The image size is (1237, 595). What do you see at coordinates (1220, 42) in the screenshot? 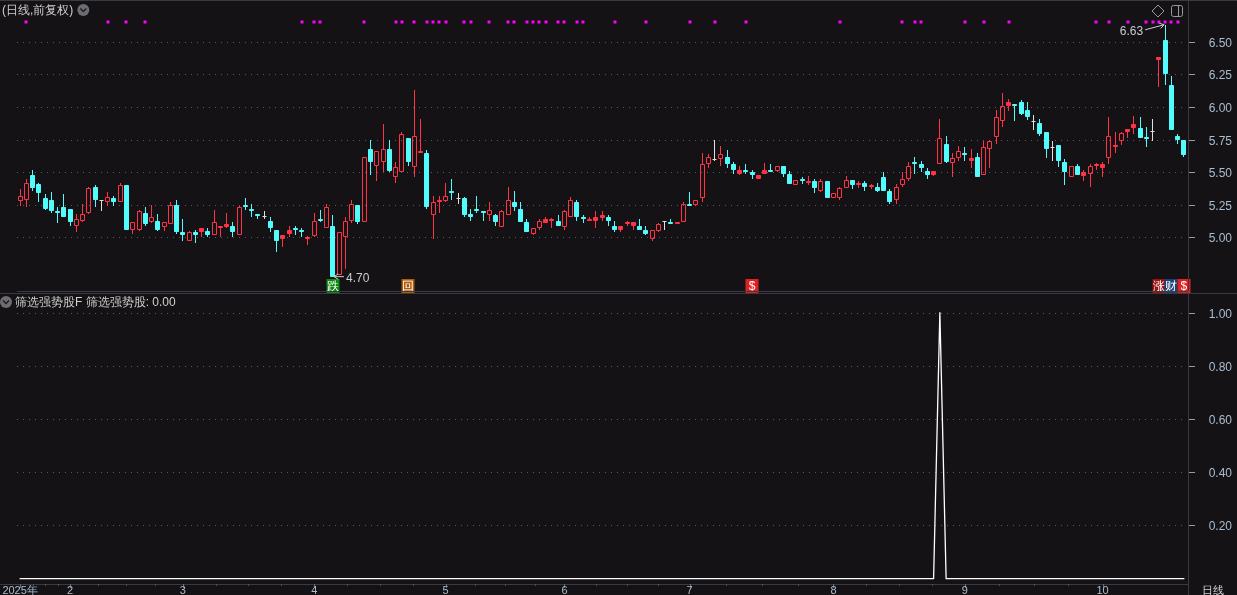
I see `y-tick-label: 6.50` at bounding box center [1220, 42].